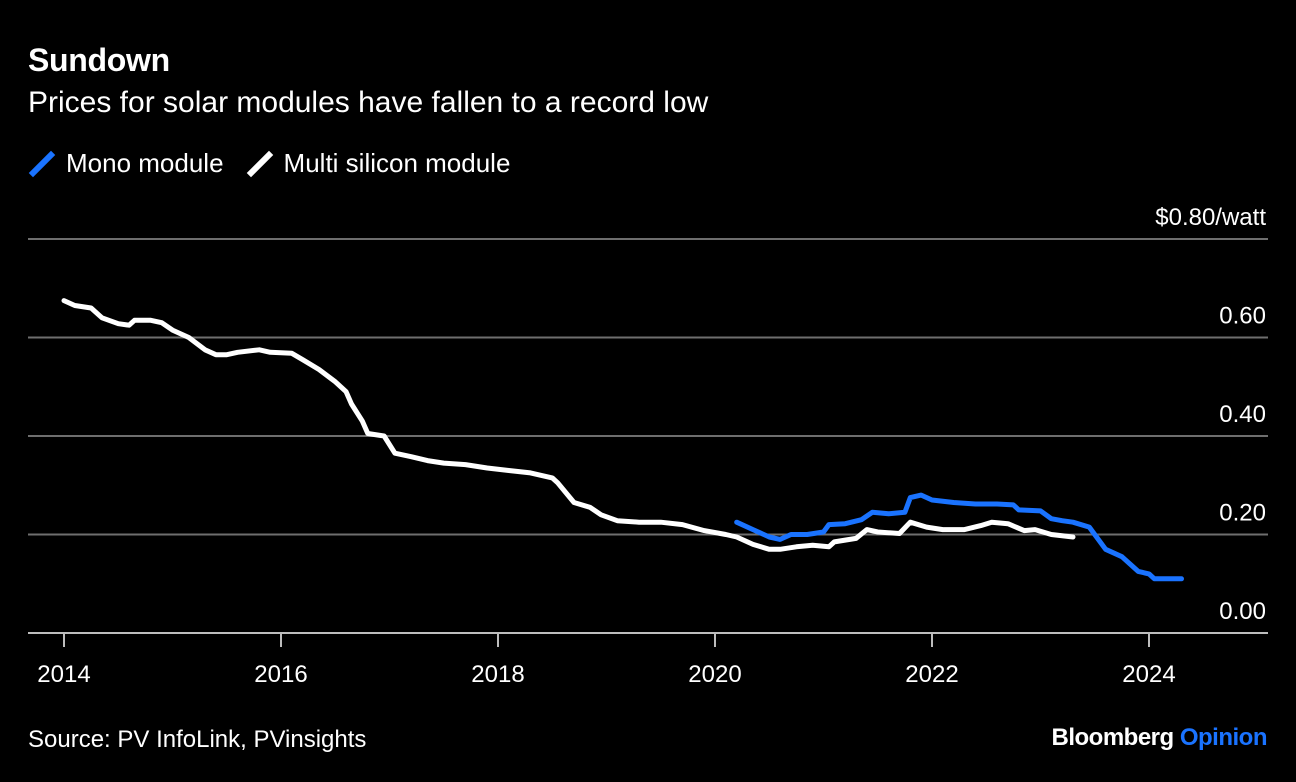 This screenshot has width=1296, height=782. Describe the element at coordinates (280, 674) in the screenshot. I see `x-tick-label-1: 2016` at that location.